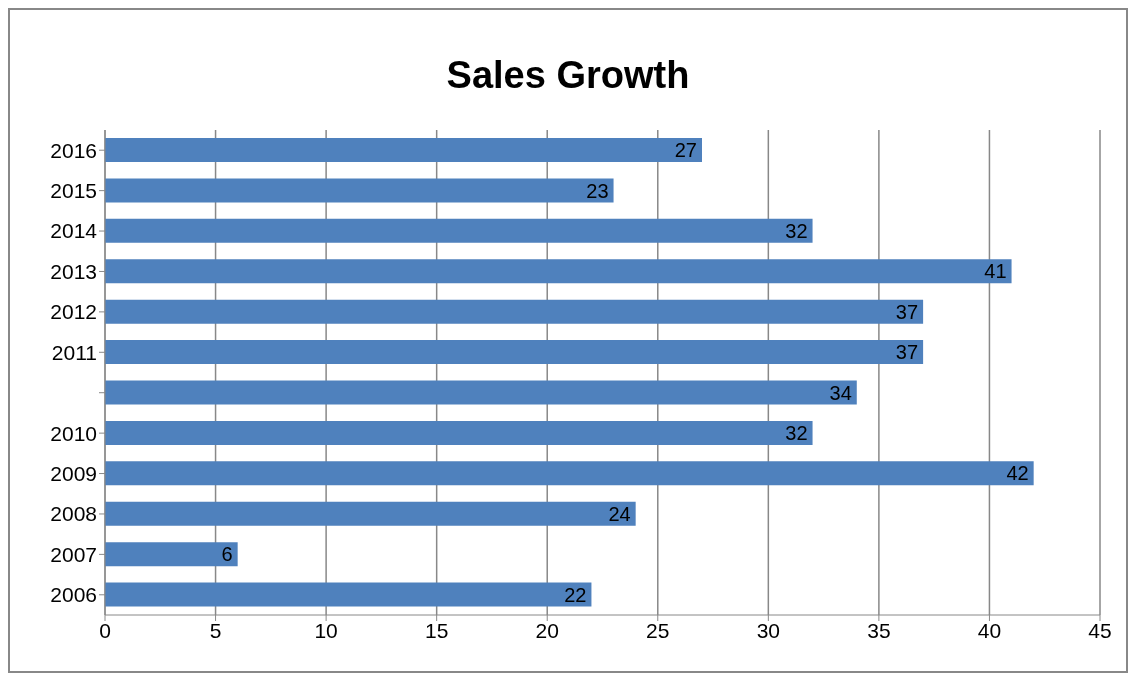 The width and height of the screenshot is (1134, 681). What do you see at coordinates (879, 630) in the screenshot?
I see `x-tick-label: 35` at bounding box center [879, 630].